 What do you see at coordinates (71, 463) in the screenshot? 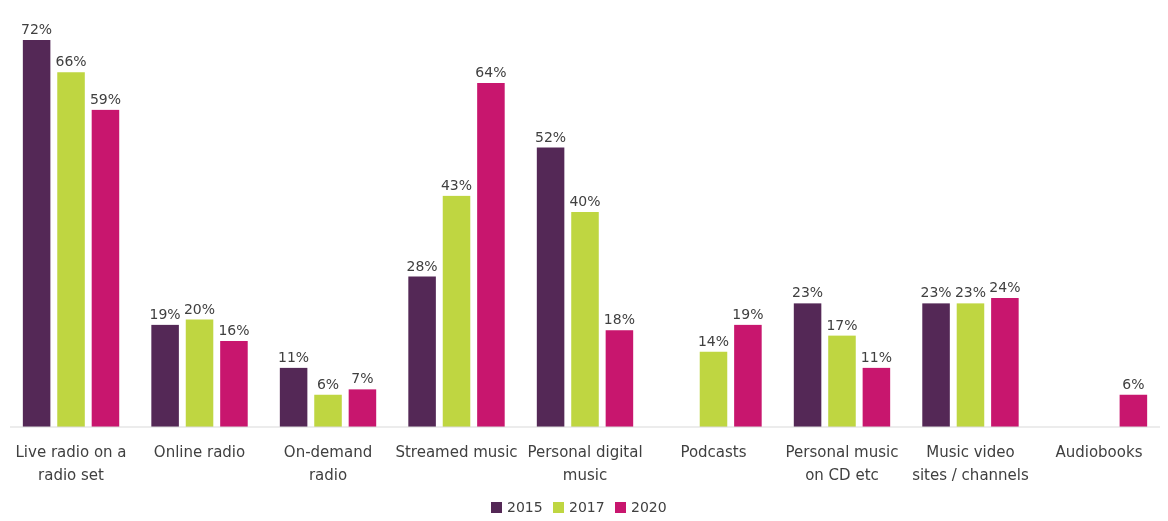
I see `x-tick-label: Live radio on a radio set` at bounding box center [71, 463].